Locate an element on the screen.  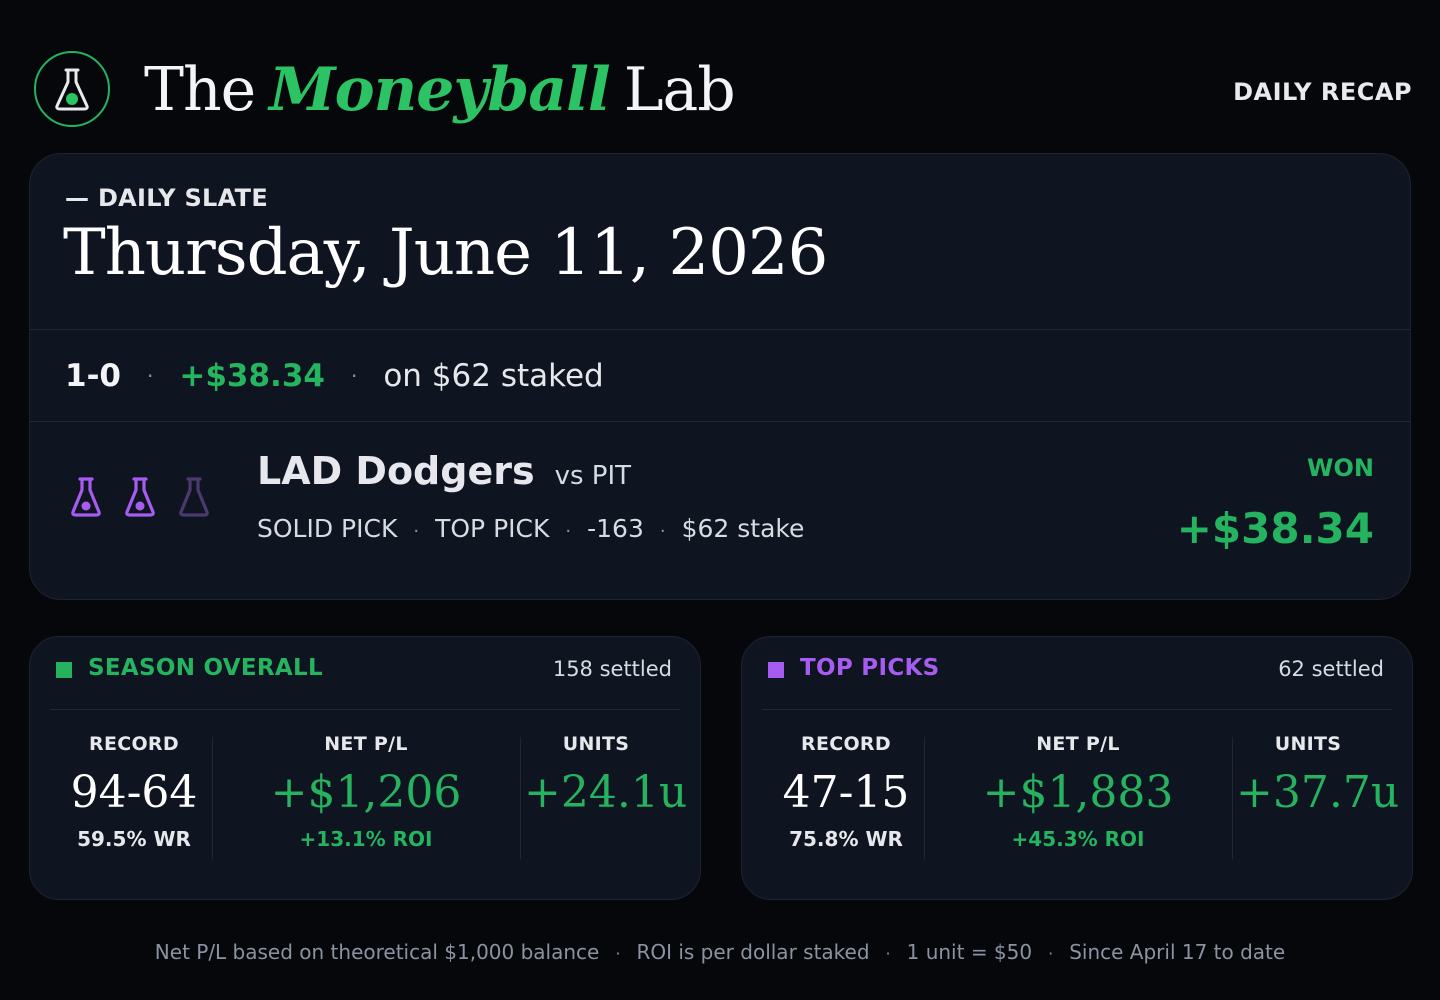
card-title: TOP PICKS is located at coordinates (854, 668).